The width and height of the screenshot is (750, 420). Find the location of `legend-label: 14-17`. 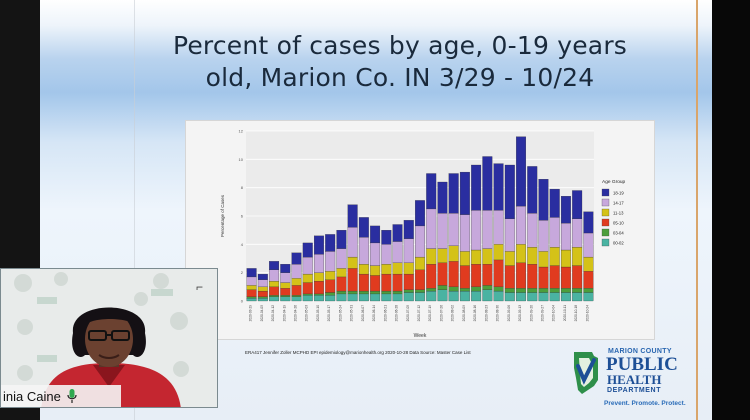

legend-label: 14-17 is located at coordinates (618, 203).